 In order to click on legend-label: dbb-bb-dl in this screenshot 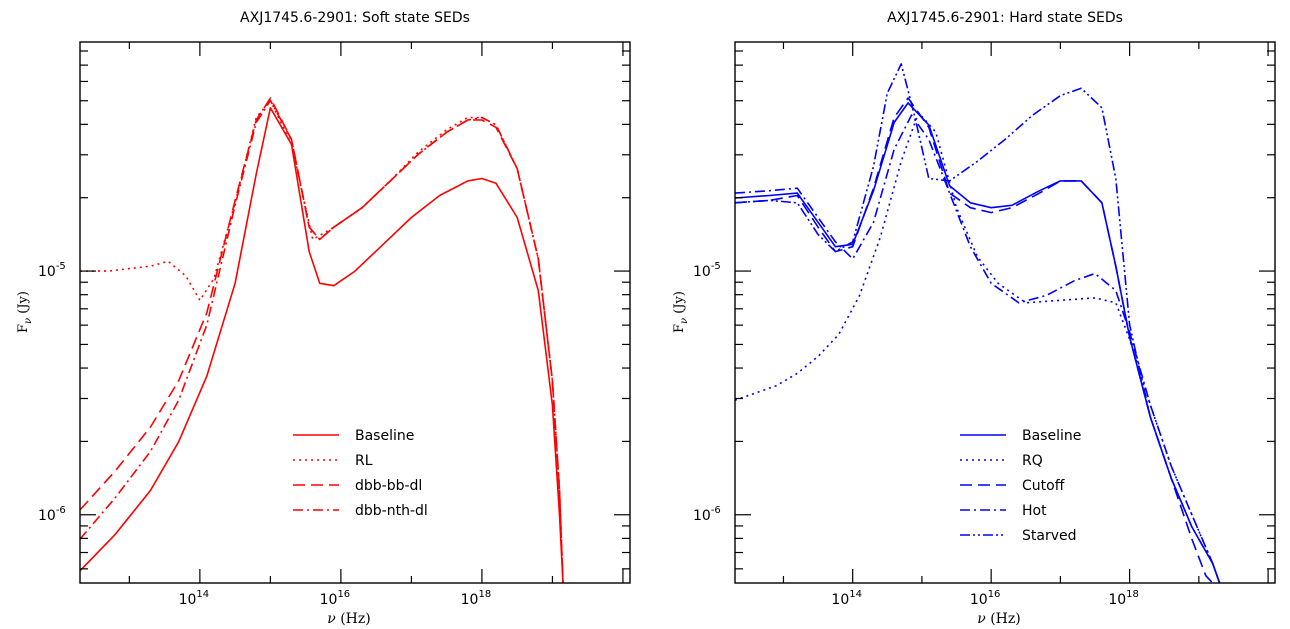, I will do `click(388, 486)`.